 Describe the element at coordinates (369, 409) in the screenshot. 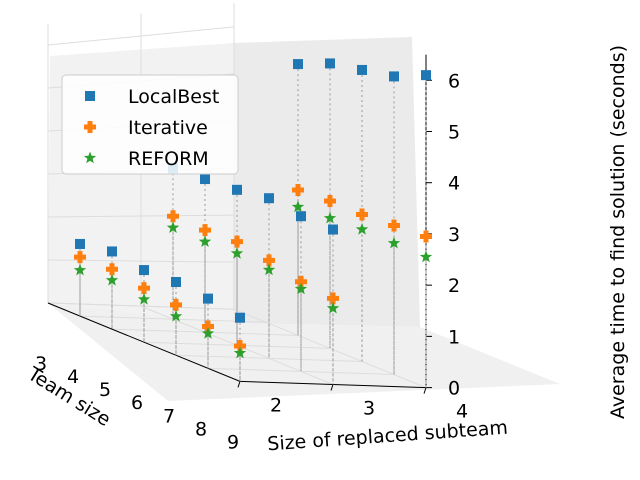

I see `x-tick-label: 3` at that location.